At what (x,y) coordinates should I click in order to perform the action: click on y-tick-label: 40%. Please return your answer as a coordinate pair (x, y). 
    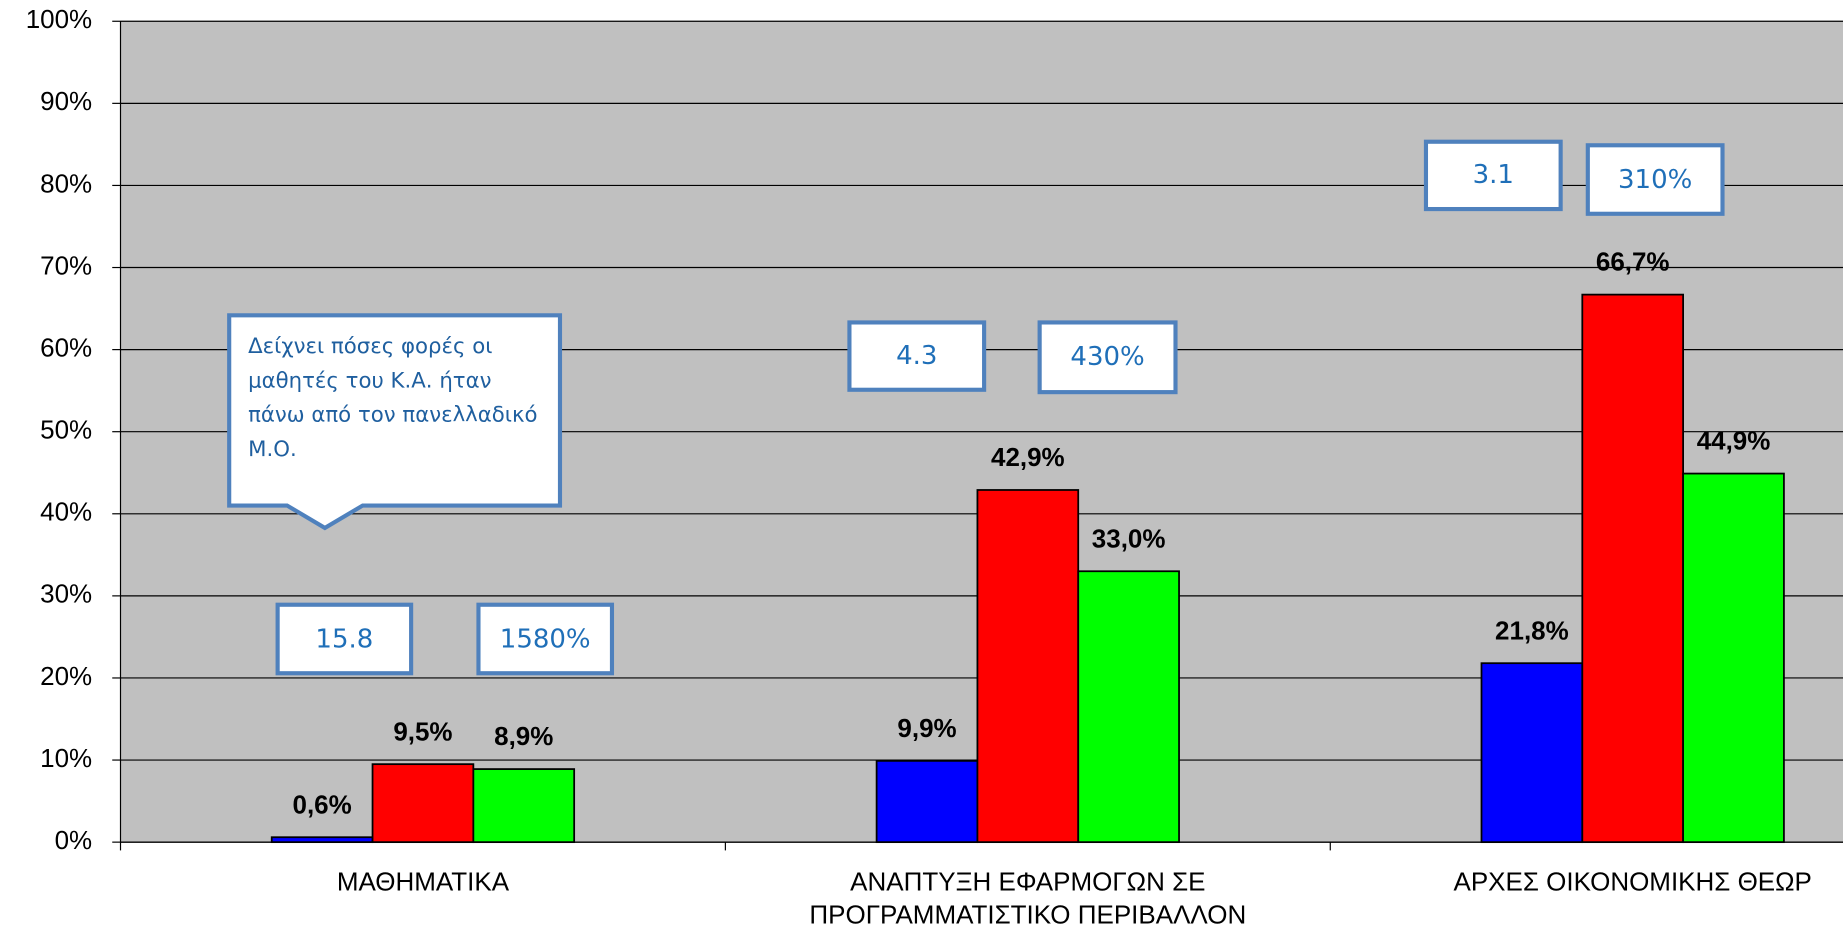
    Looking at the image, I should click on (66, 512).